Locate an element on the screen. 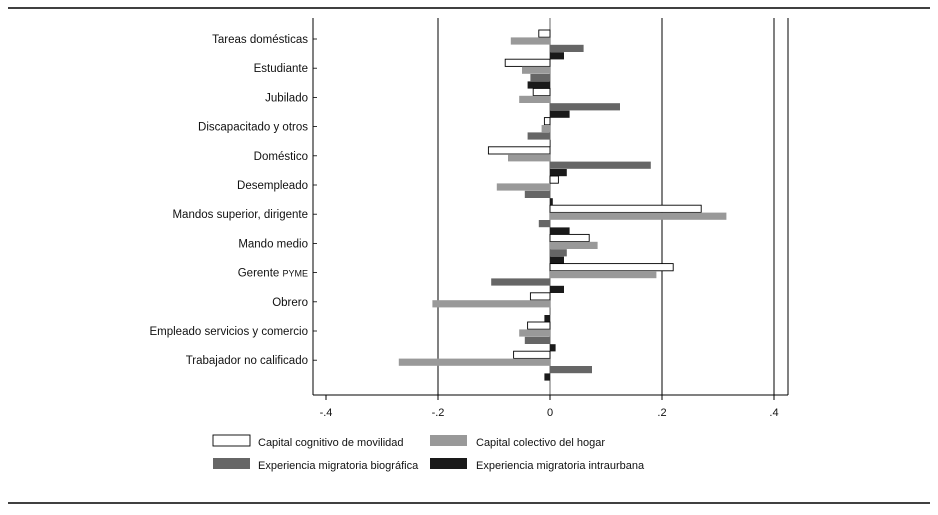  category-label: Jubilado is located at coordinates (286, 98).